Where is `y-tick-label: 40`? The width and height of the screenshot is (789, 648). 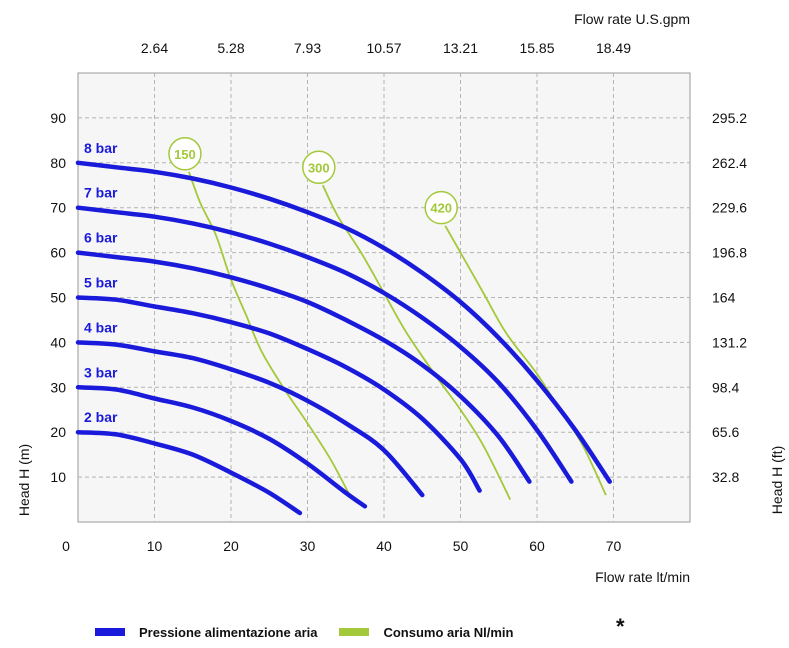 y-tick-label: 40 is located at coordinates (58, 342).